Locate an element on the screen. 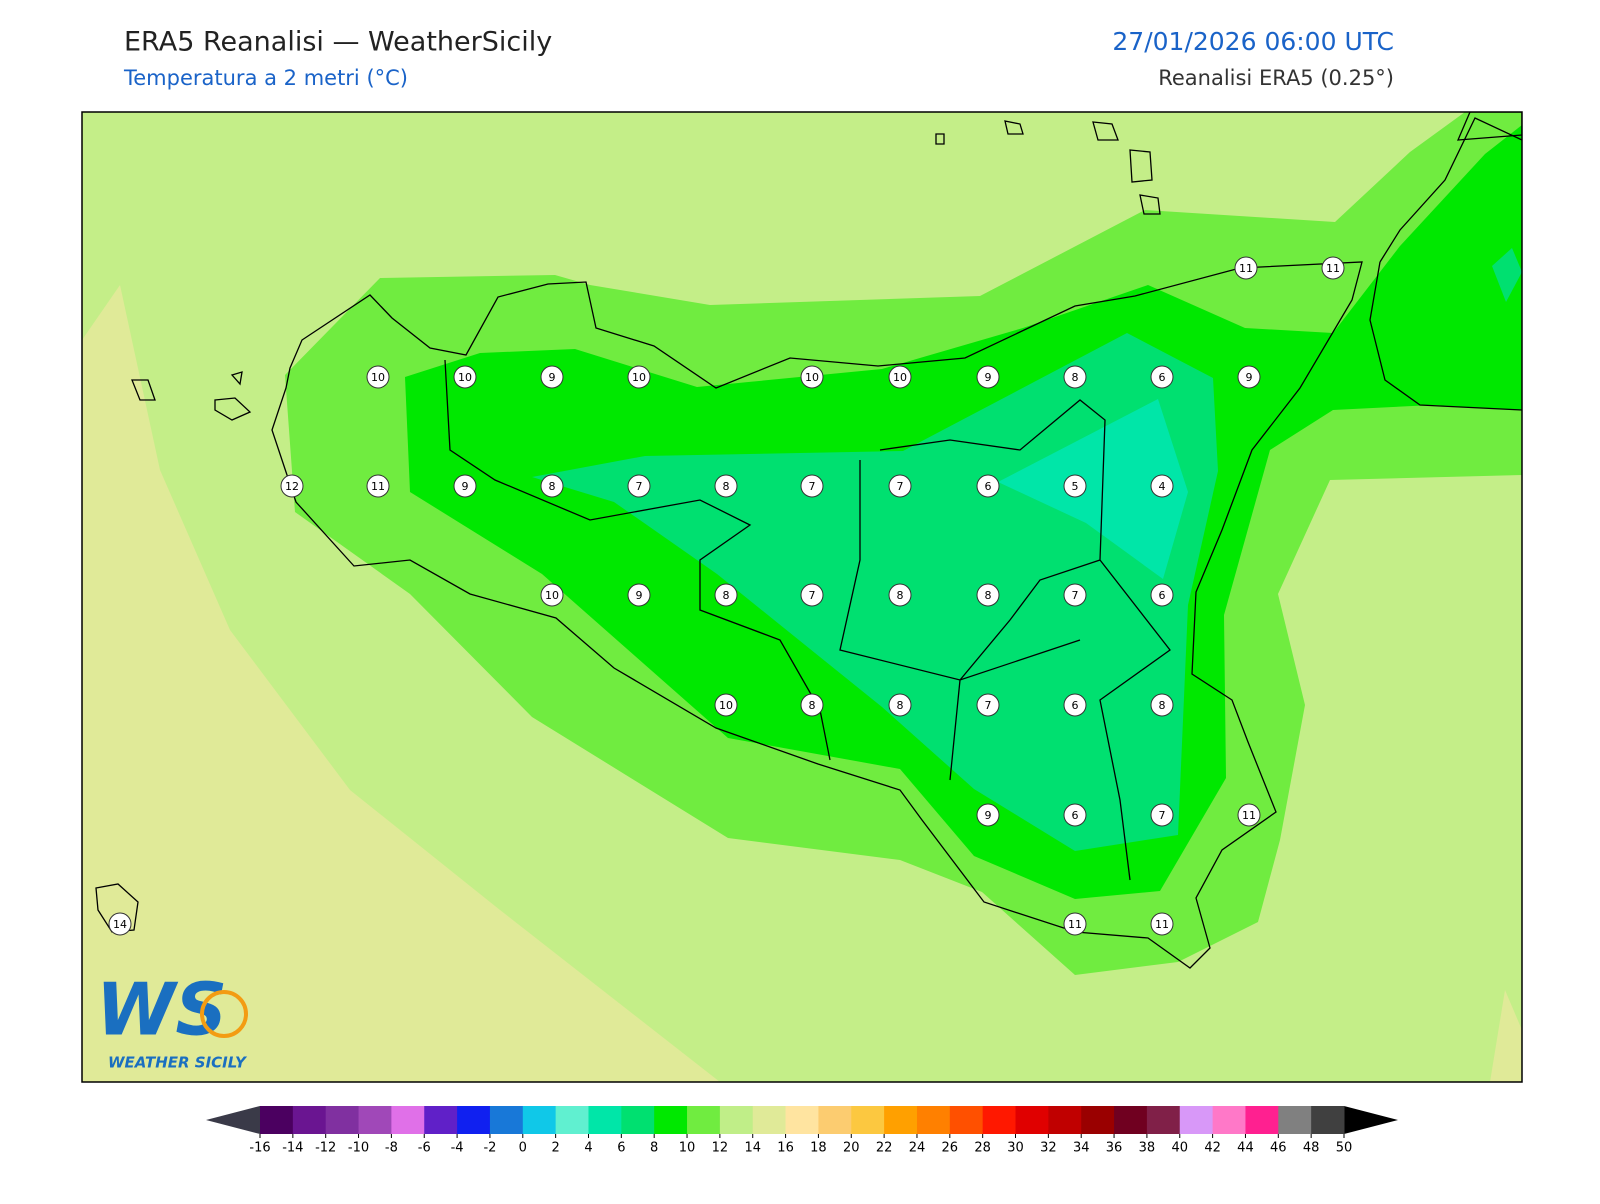 Image resolution: width=1600 pixels, height=1204 pixels. colorbar-tick-label: -16 is located at coordinates (259, 1148).